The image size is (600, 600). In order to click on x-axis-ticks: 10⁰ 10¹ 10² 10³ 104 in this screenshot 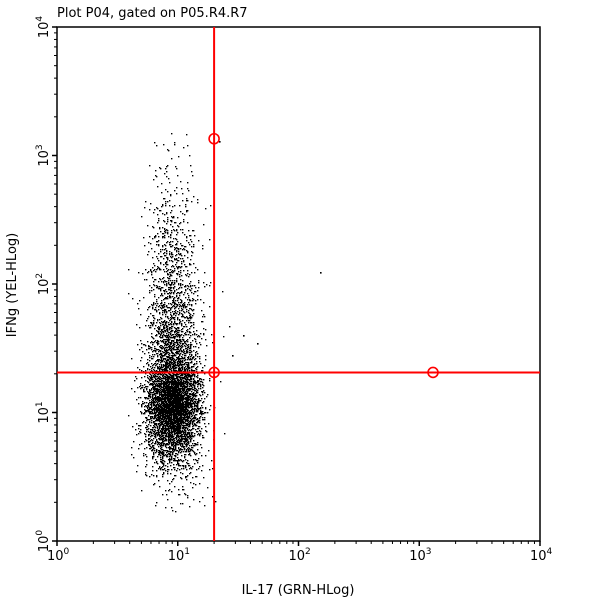, I will do `click(300, 552)`.